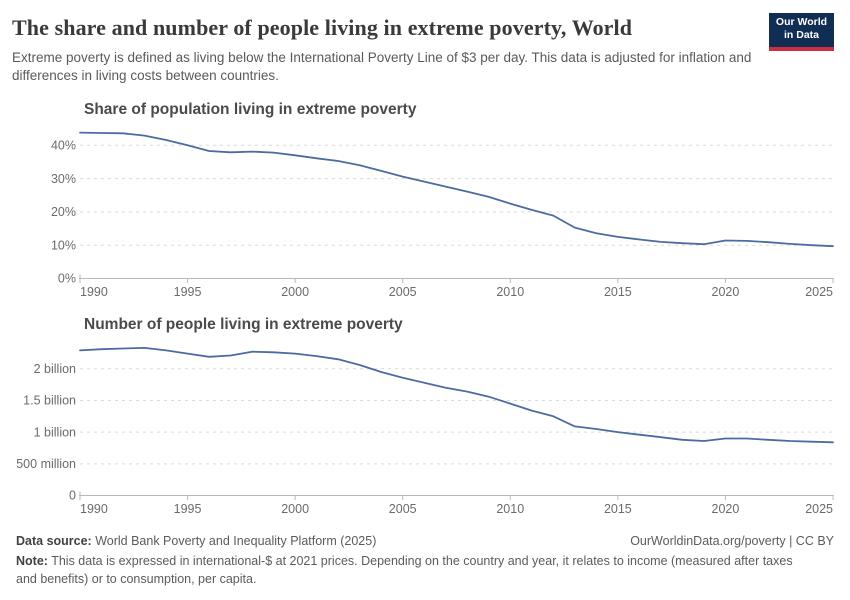  What do you see at coordinates (801, 49) in the screenshot?
I see `owid-logo-red-bar` at bounding box center [801, 49].